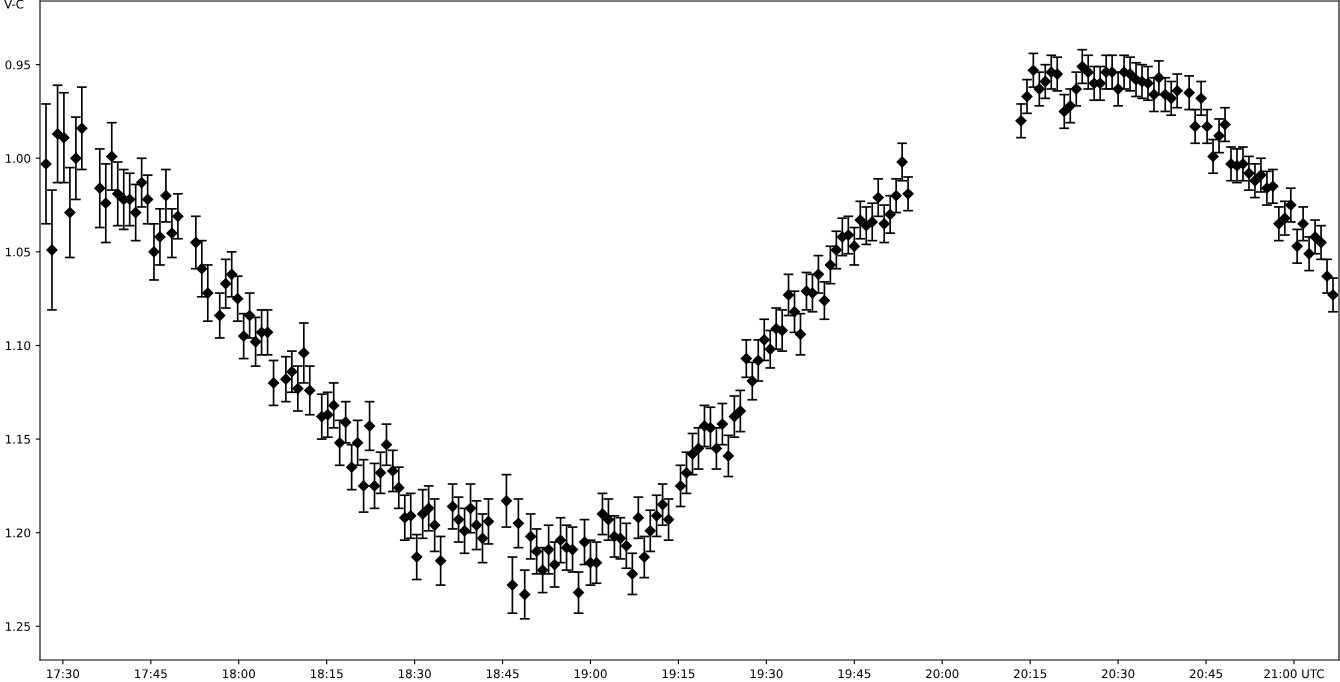 The image size is (1340, 682). I want to click on x-tick-label: 18:45, so click(502, 674).